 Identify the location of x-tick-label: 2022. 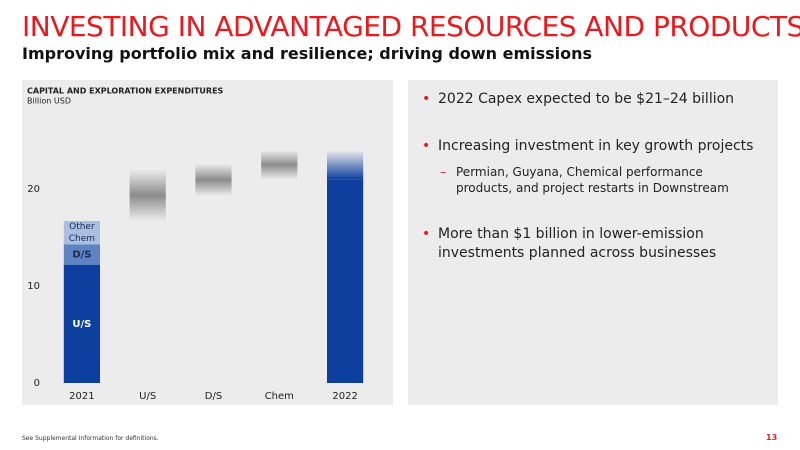
(344, 396).